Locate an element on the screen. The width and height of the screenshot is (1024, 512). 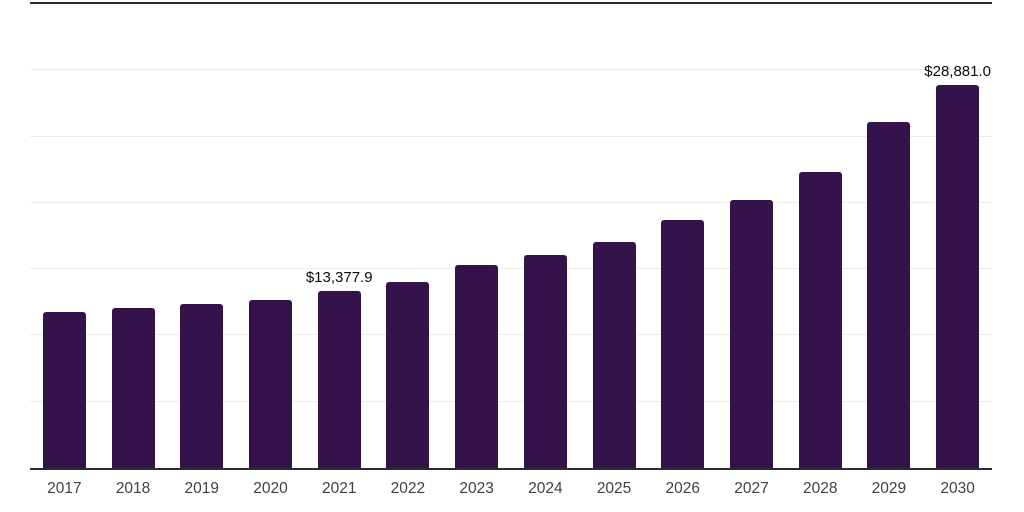
bar-2029 is located at coordinates (889, 294).